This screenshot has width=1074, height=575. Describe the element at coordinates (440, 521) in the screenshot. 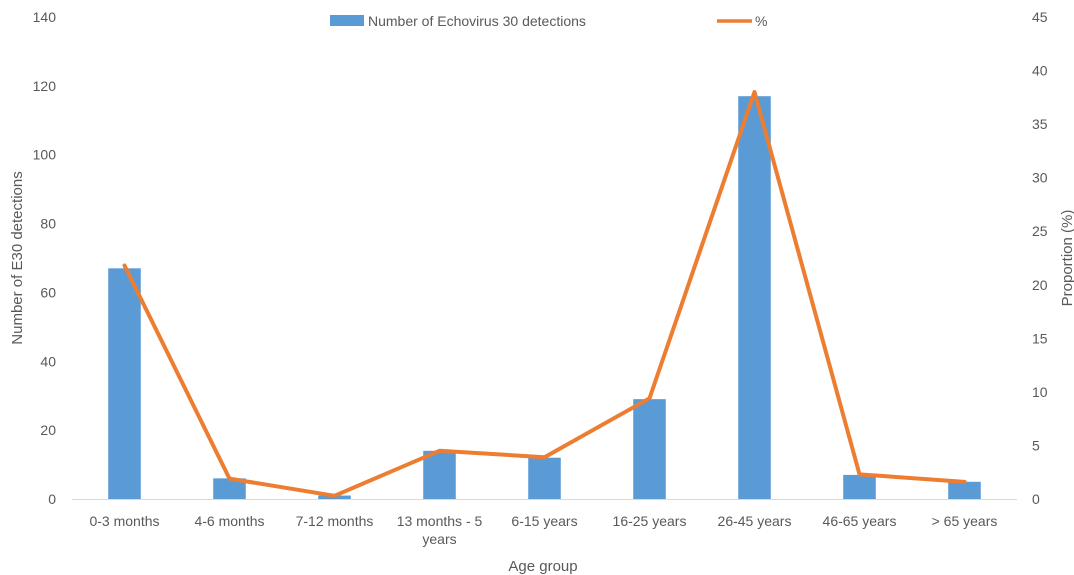

I see `x-tick-label: 13 months - 5` at that location.